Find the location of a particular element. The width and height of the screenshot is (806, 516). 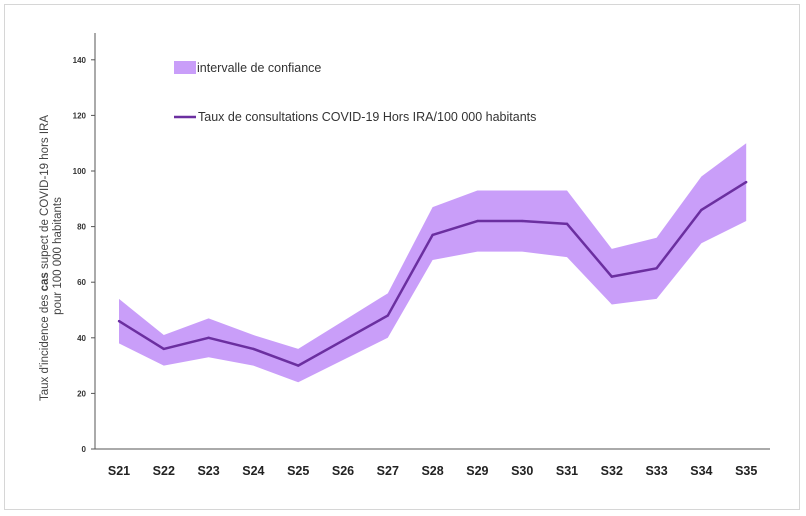

x-tick-label: S31 is located at coordinates (567, 471).